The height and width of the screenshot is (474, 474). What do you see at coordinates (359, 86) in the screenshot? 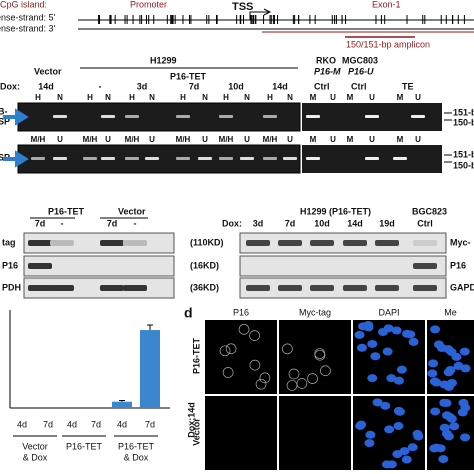
I see `ctrl-label: Ctrl` at bounding box center [359, 86].